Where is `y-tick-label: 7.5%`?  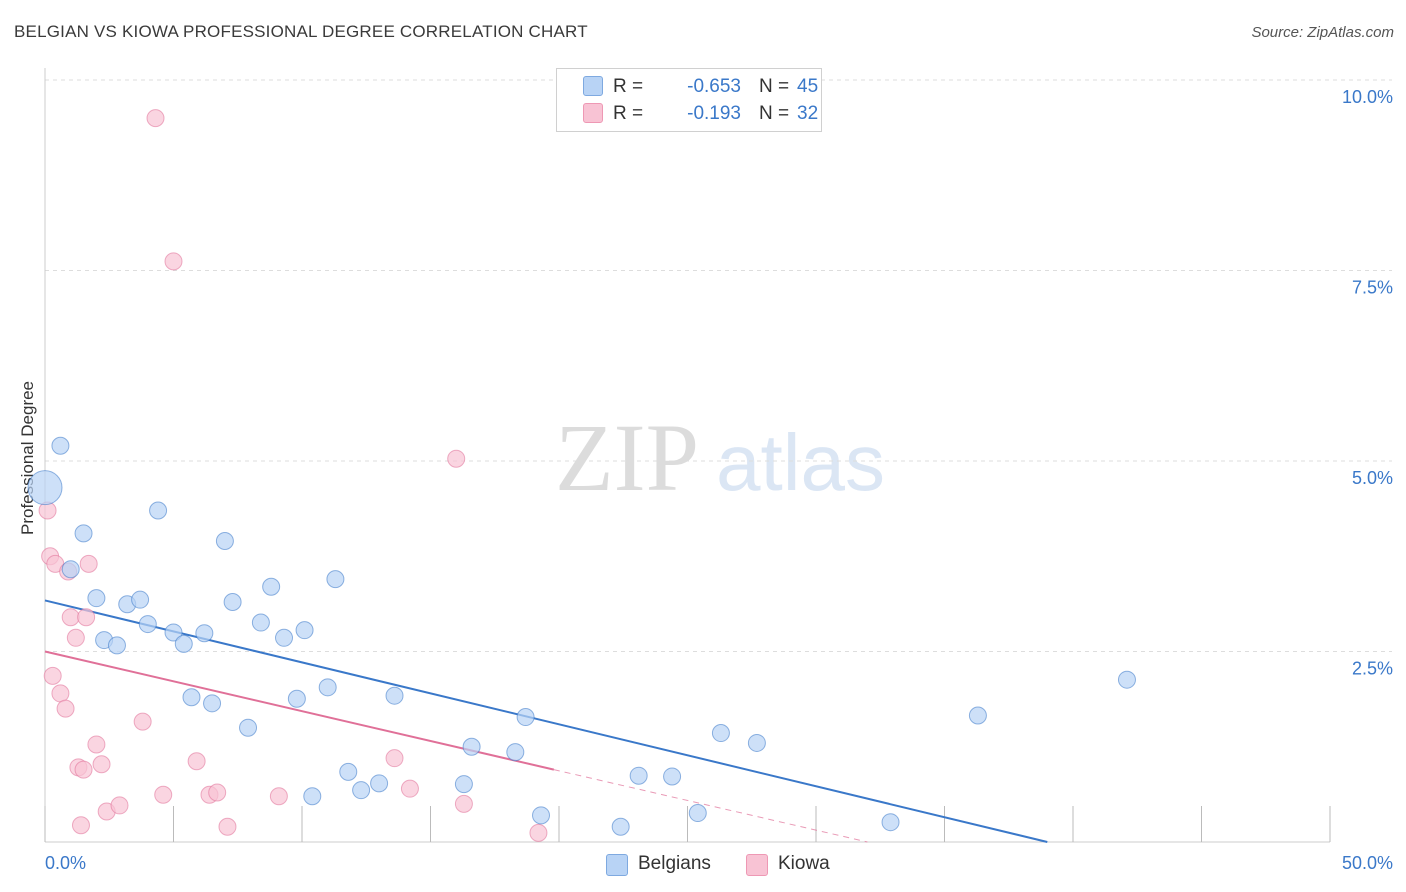
y-tick-label: 7.5% is located at coordinates (1372, 288).